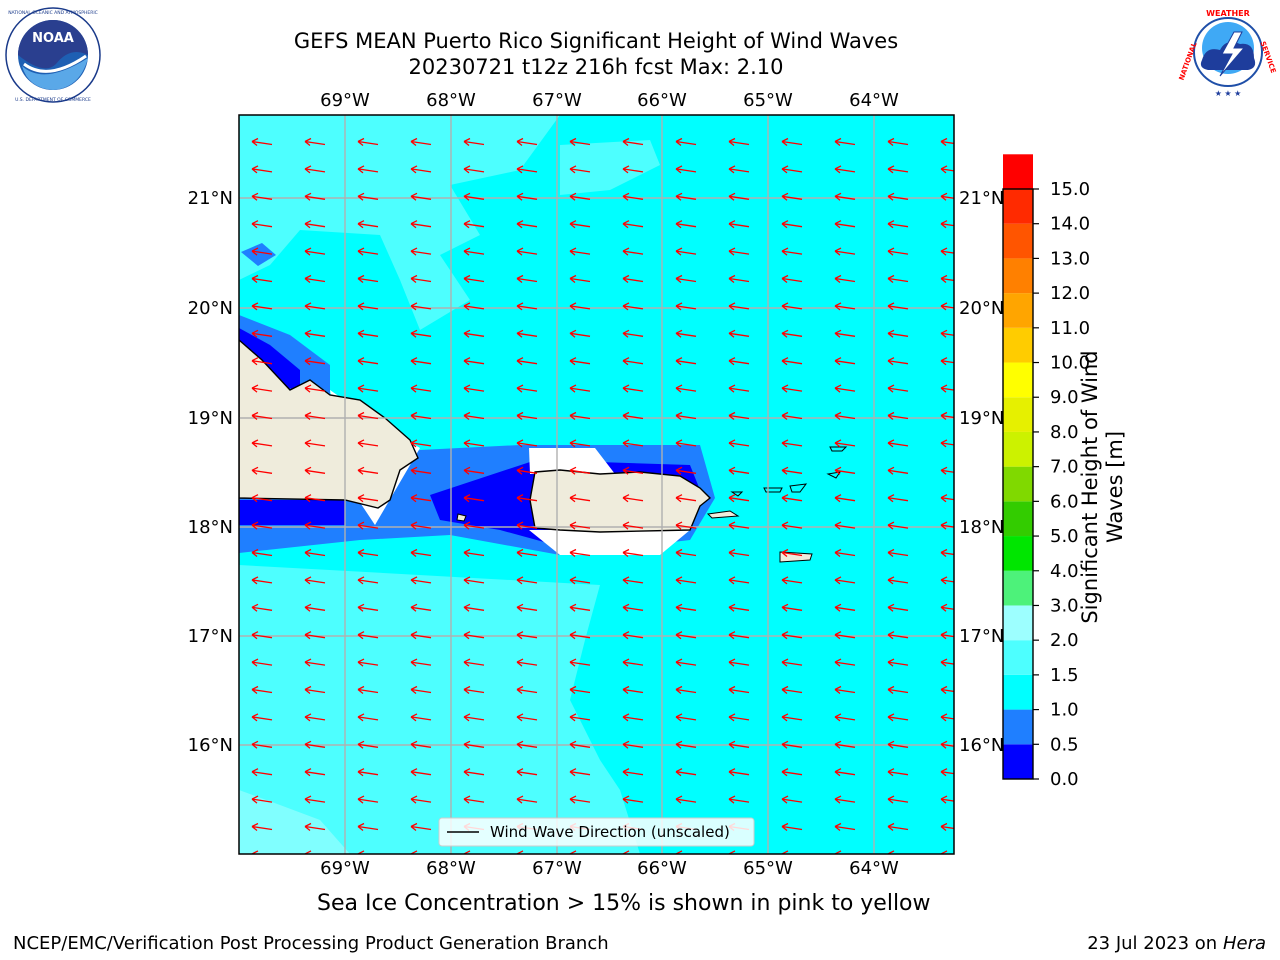  Describe the element at coordinates (981, 198) in the screenshot. I see `lat-label-right: 21°N` at that location.